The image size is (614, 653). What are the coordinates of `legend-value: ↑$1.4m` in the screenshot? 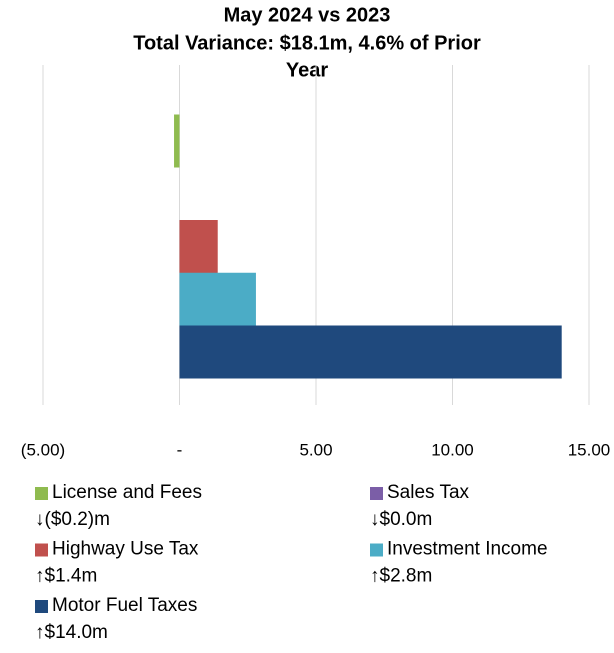 It's located at (66, 576).